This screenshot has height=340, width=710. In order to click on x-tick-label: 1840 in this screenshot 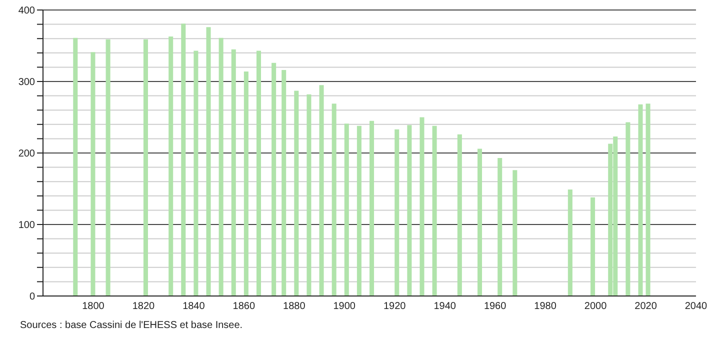, I will do `click(194, 306)`.